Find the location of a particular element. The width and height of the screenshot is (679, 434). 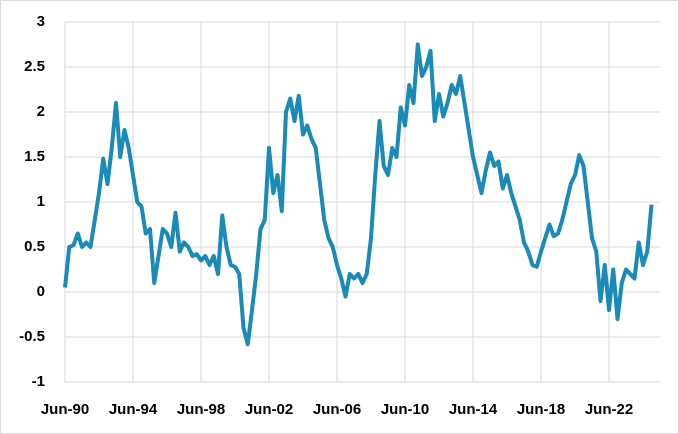

y-tick-label: -1 is located at coordinates (38, 381).